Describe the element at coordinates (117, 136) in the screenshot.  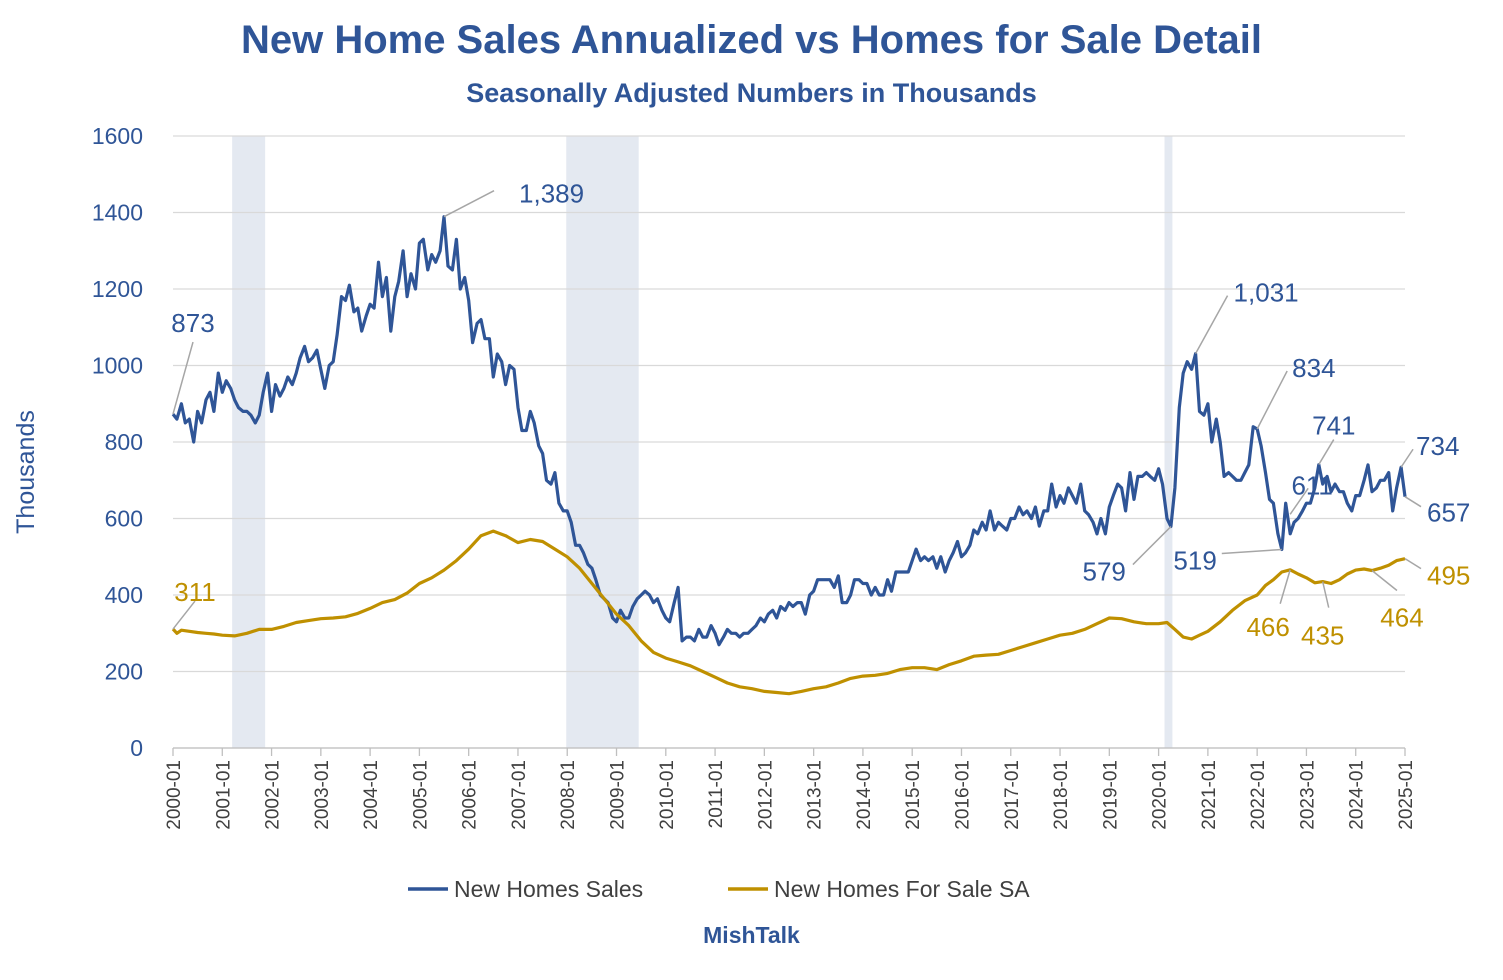
I see `y-tick-label: 1600` at that location.